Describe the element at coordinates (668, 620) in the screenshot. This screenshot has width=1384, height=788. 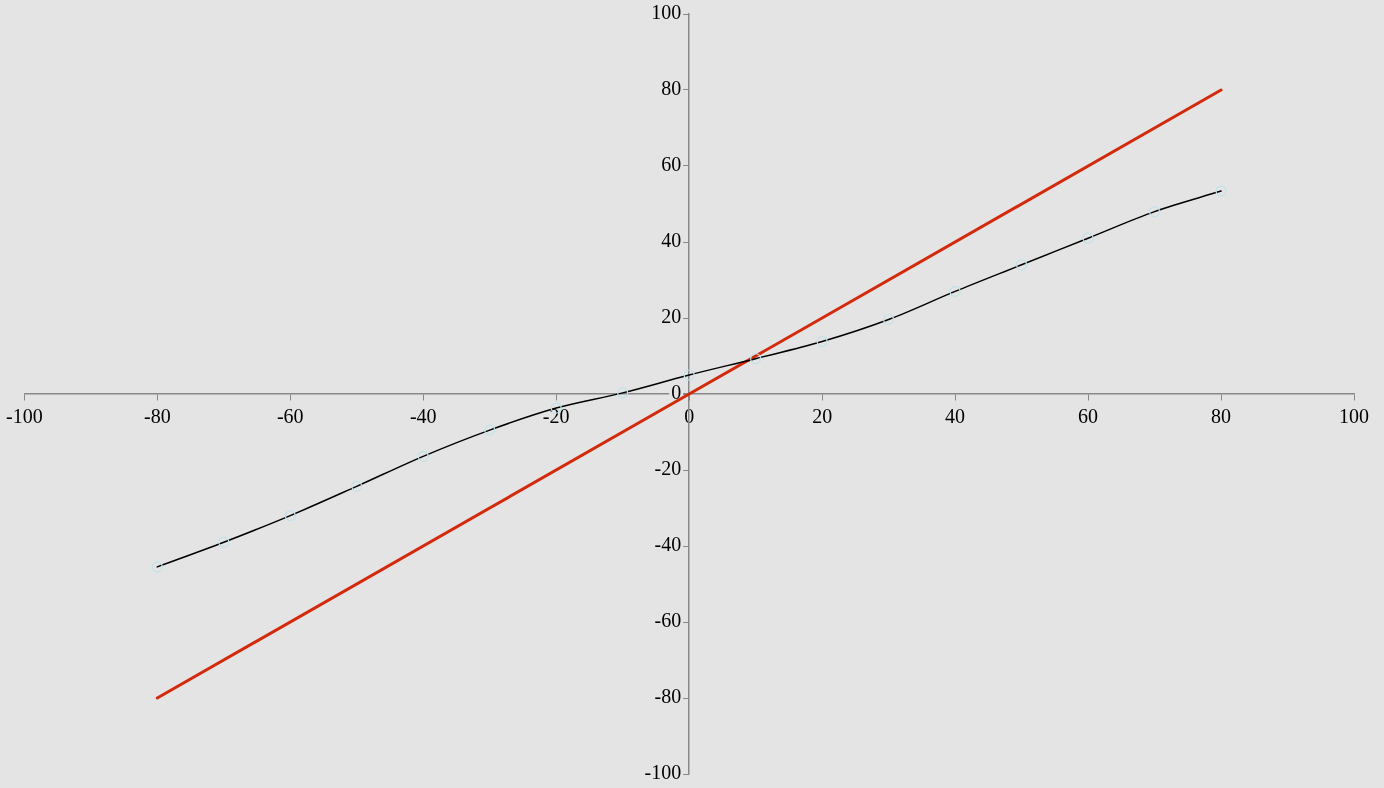
I see `y-tick-label: -60` at that location.